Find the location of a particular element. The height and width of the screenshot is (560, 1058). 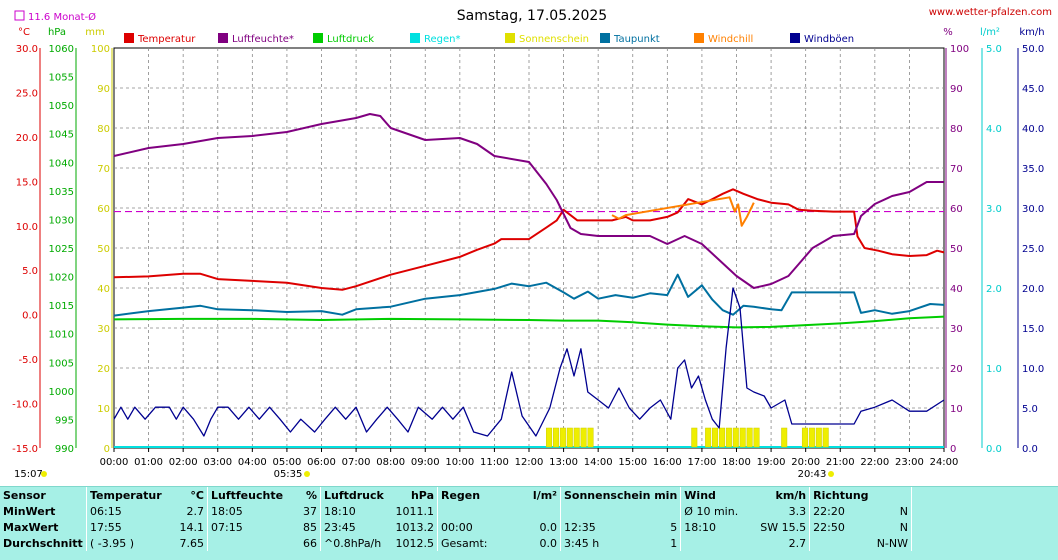

sunset-icon is located at coordinates (831, 474).